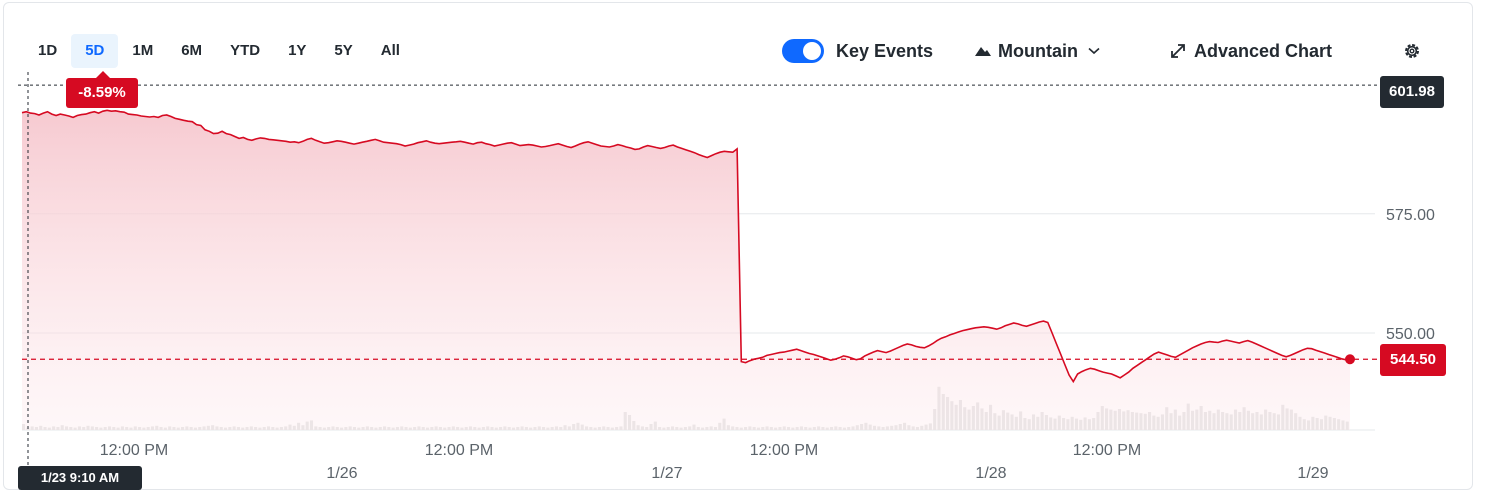 The image size is (1500, 502). What do you see at coordinates (1178, 51) in the screenshot?
I see `expand-icon` at bounding box center [1178, 51].